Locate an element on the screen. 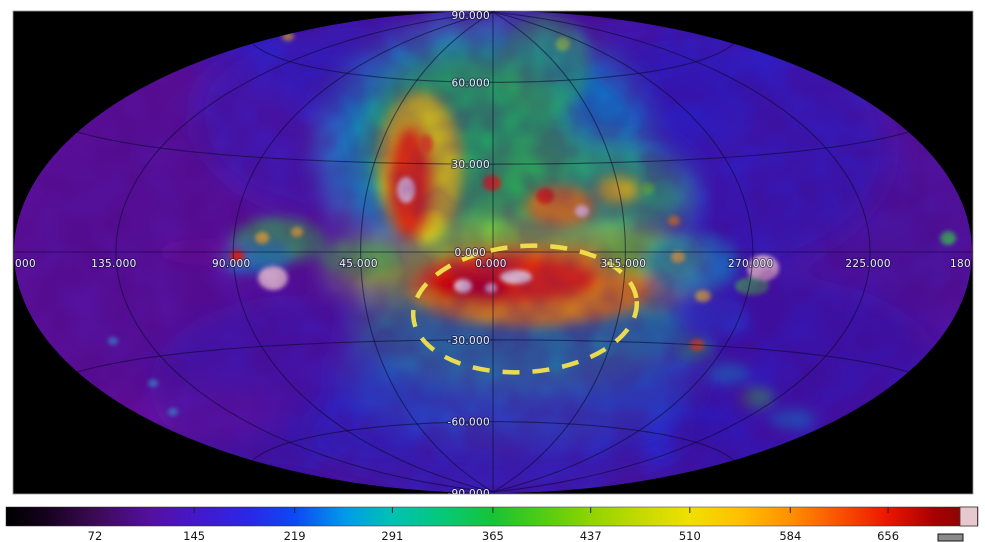  colorbar-tick-label: 584 is located at coordinates (790, 535).